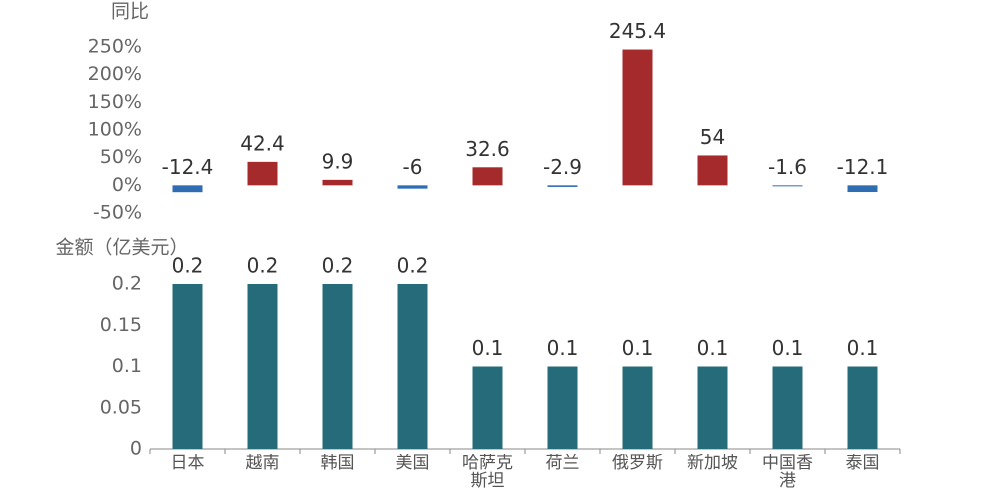 Image resolution: width=1000 pixels, height=500 pixels. I want to click on value-label: -6, so click(413, 167).